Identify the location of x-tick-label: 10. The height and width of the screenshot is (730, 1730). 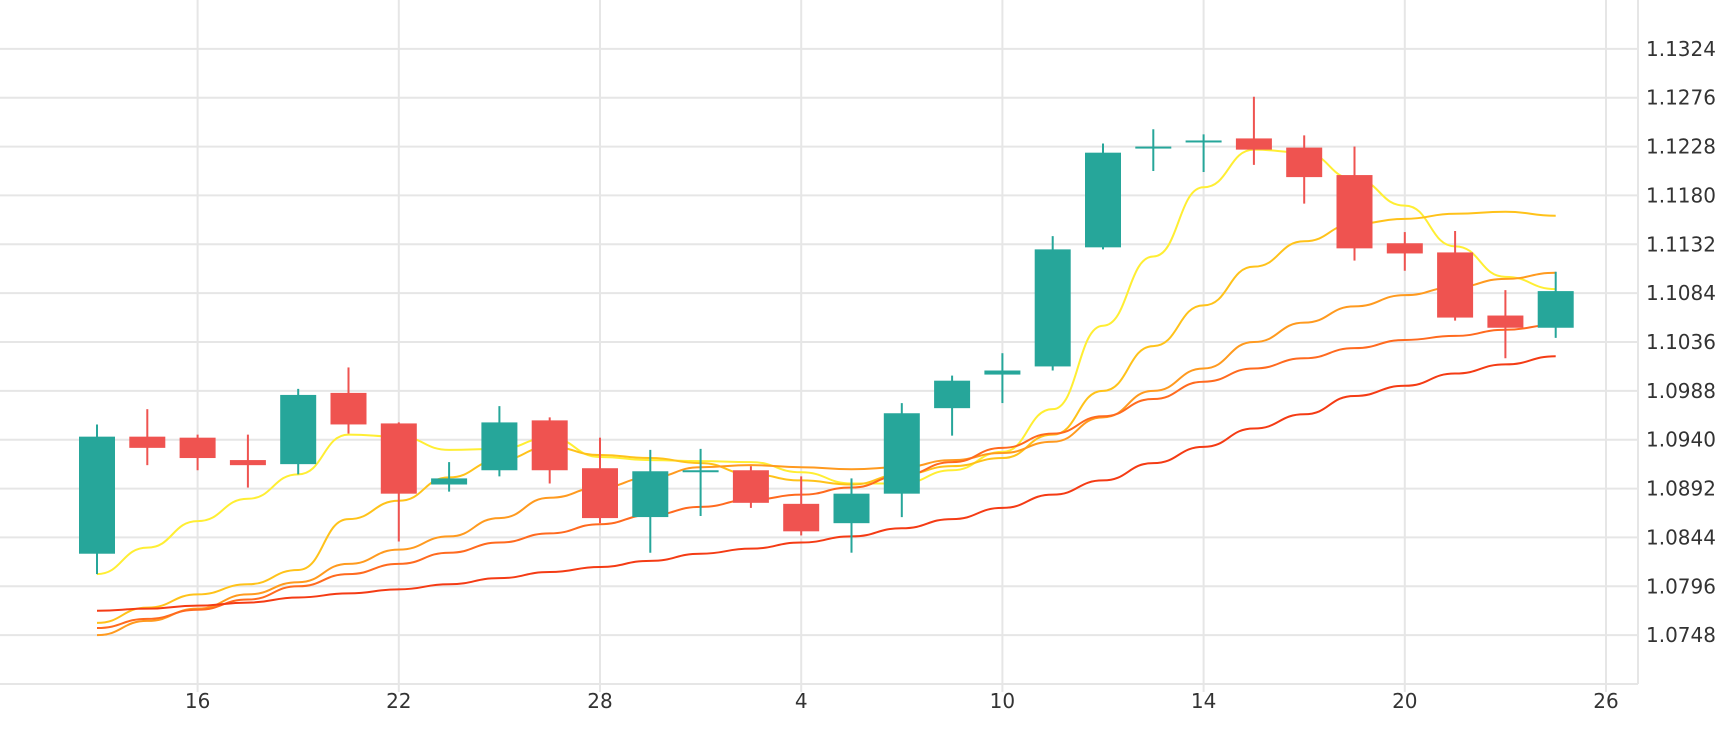
(1002, 701).